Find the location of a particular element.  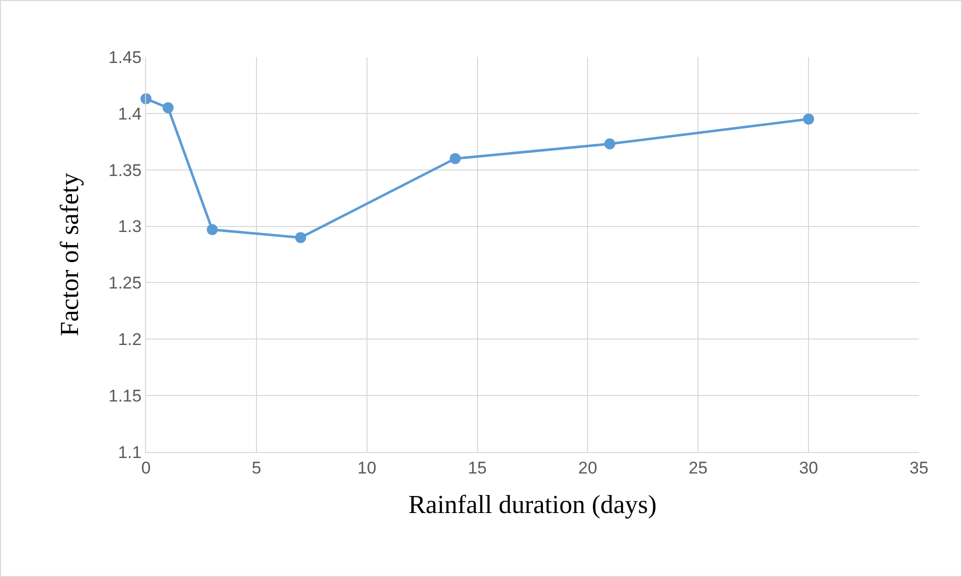

y-tick-label: 1.45 is located at coordinates (125, 57).